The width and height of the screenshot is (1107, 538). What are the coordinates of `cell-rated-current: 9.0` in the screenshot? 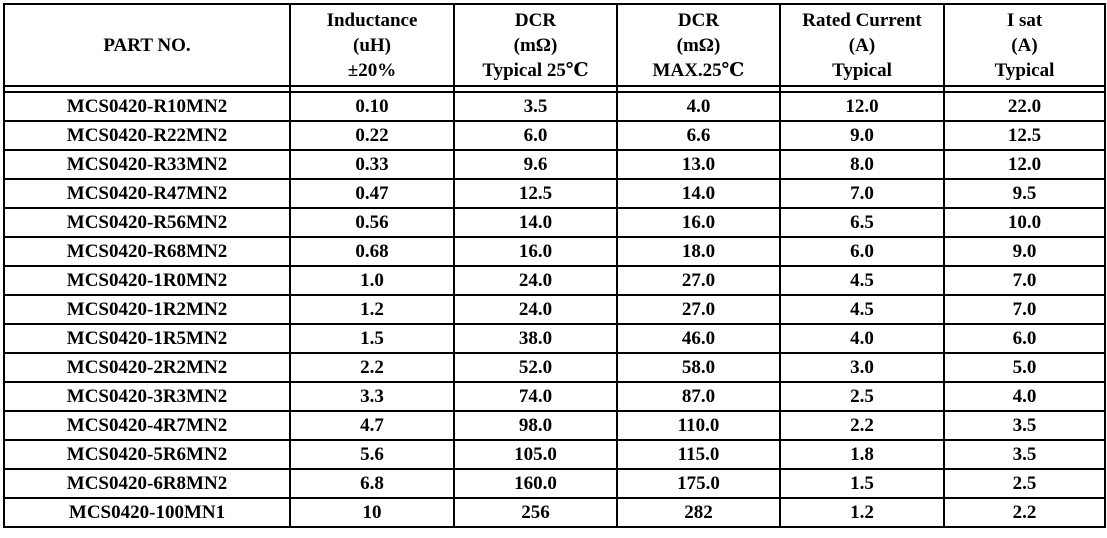 It's located at (862, 135).